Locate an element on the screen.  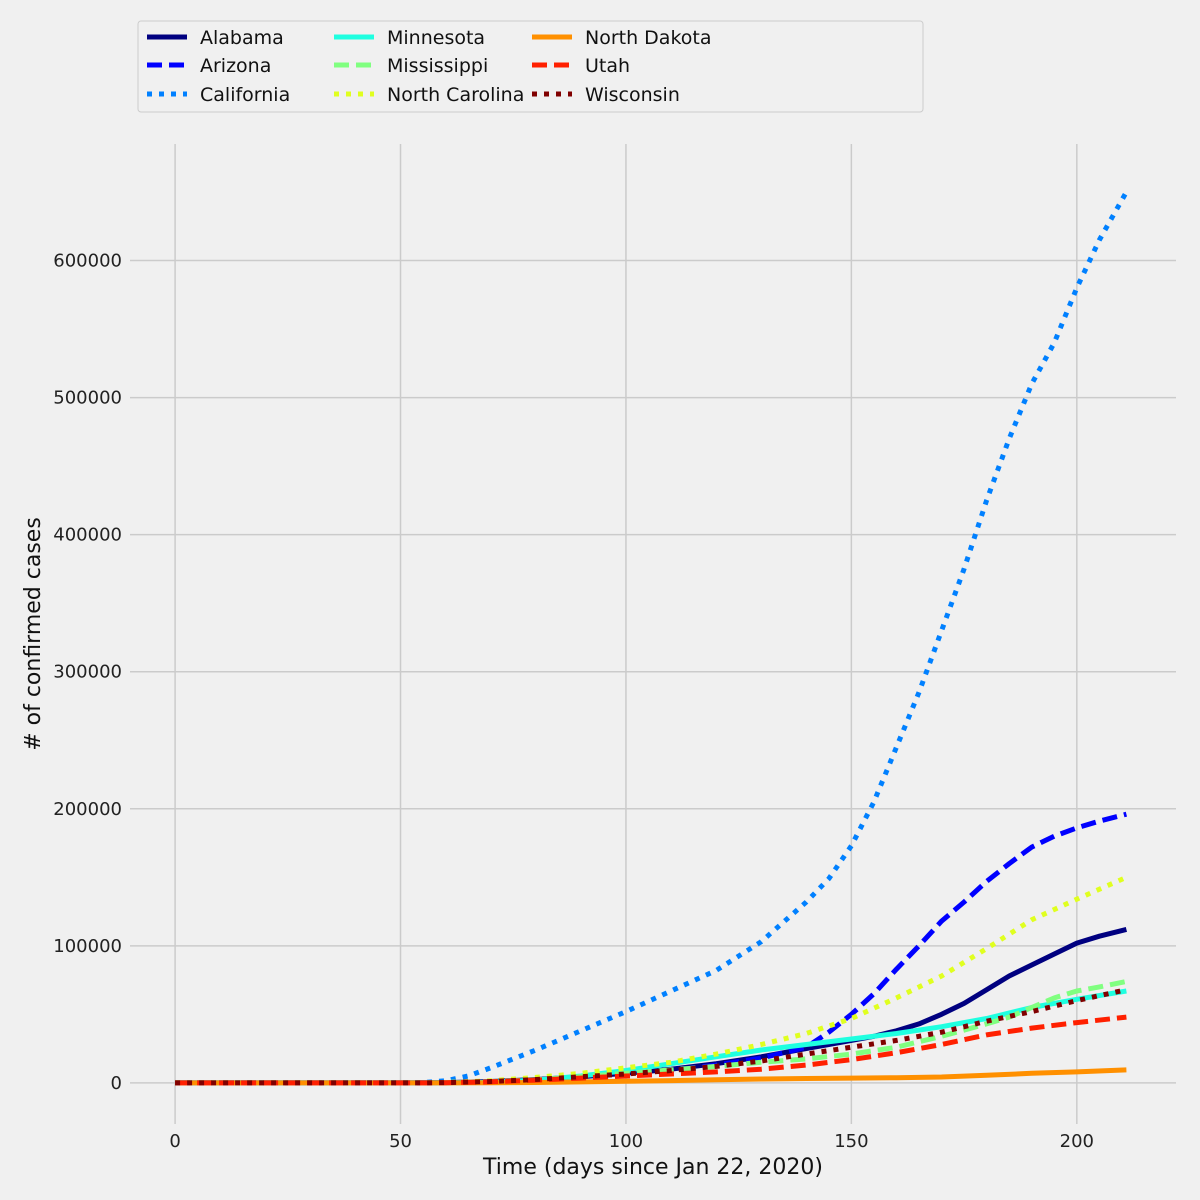
y-tick-labels: 0 100000 200000 300000 400000 500000 600000 is located at coordinates (87, 672).